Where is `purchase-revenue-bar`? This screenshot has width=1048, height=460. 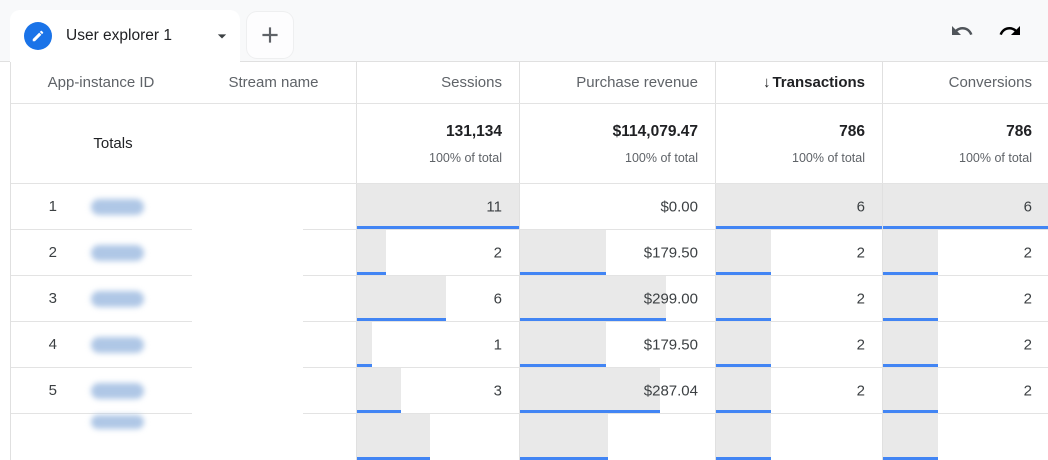 purchase-revenue-bar is located at coordinates (593, 297).